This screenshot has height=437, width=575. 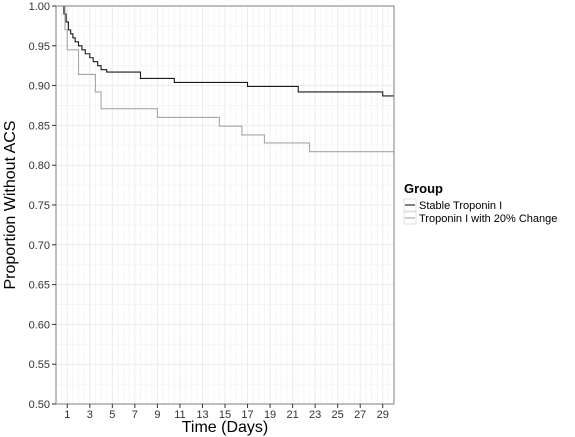 What do you see at coordinates (360, 415) in the screenshot?
I see `x-tick-label: 27` at bounding box center [360, 415].